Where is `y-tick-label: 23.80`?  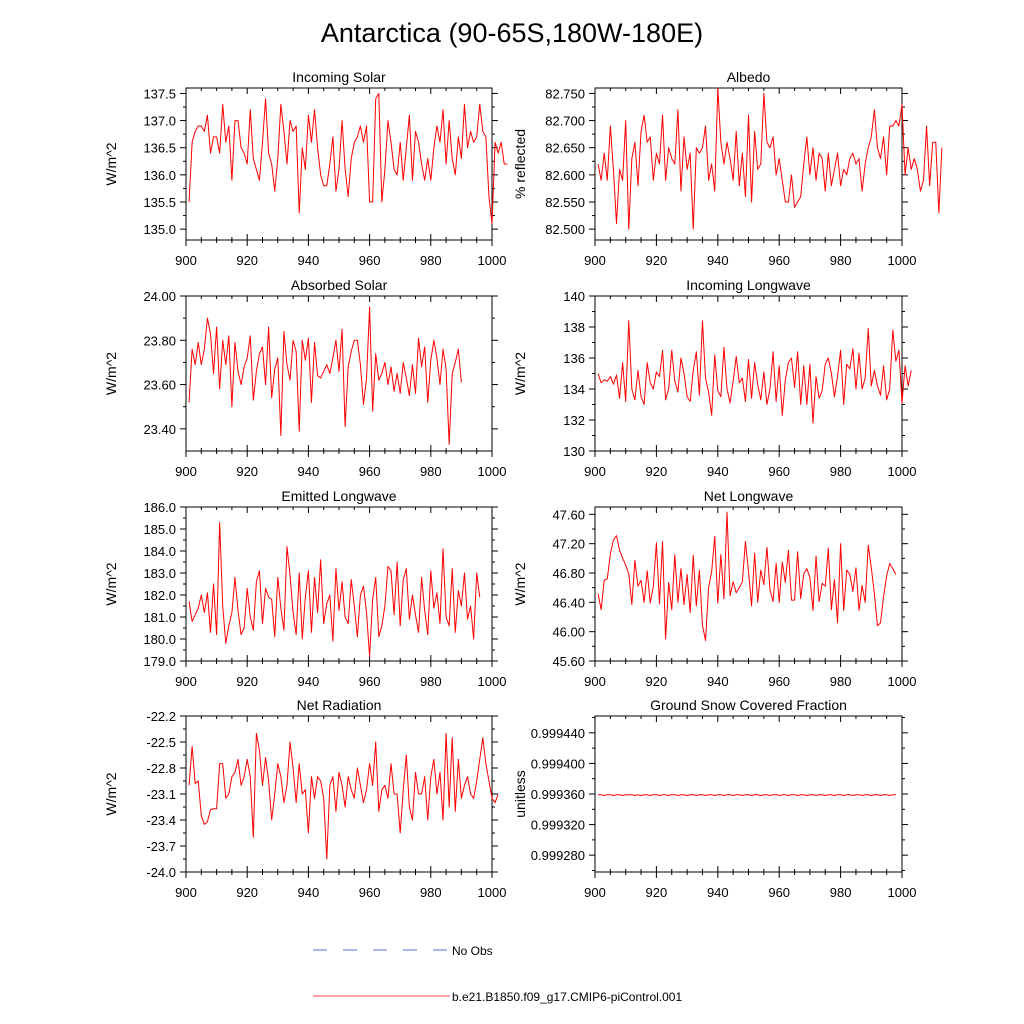
y-tick-label: 23.80 is located at coordinates (159, 340).